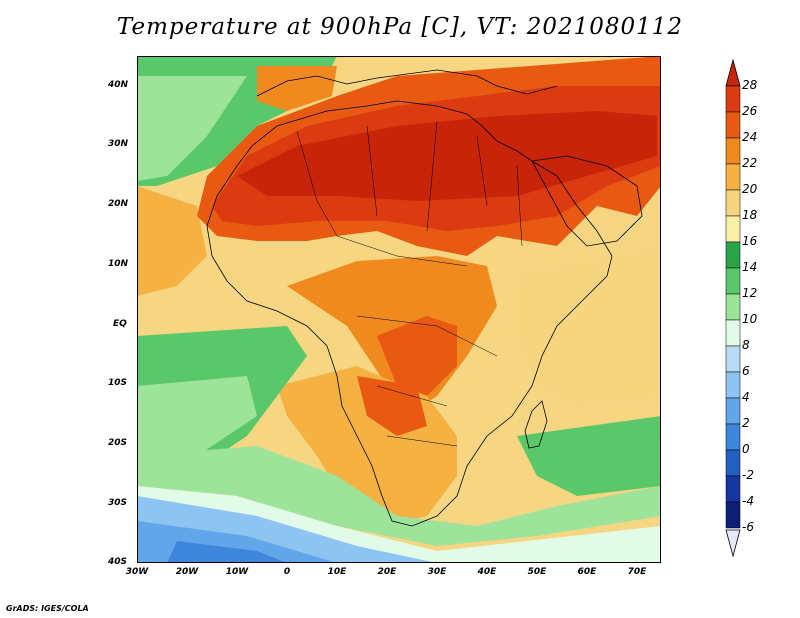 This screenshot has width=800, height=618. I want to click on lon-tick-20w: 20W, so click(187, 572).